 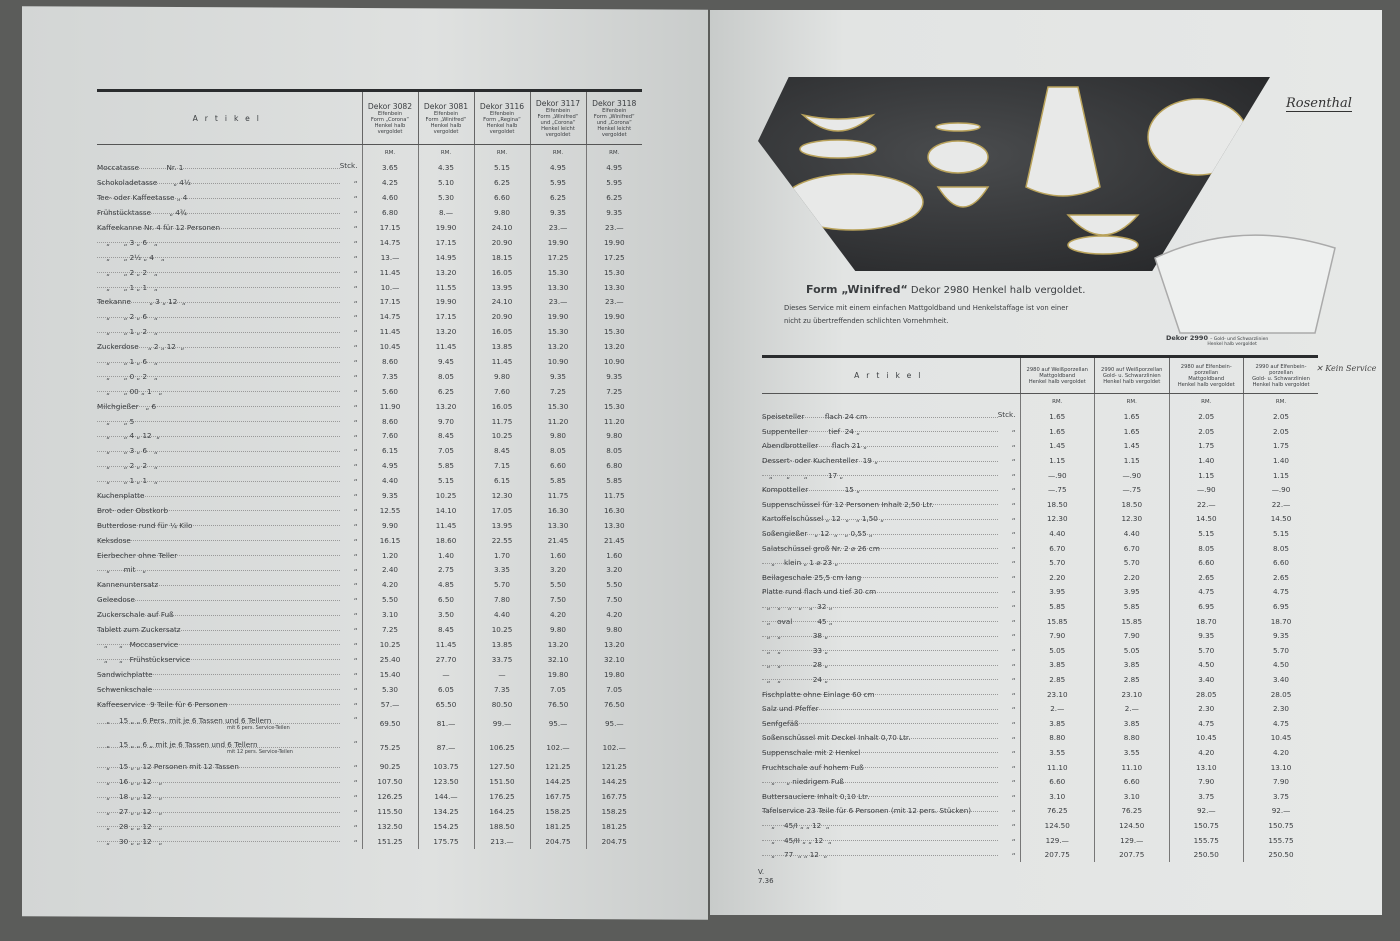 What do you see at coordinates (891, 431) in the screenshot?
I see `article-cell: Suppenteller tief 24 „ „` at bounding box center [891, 431].